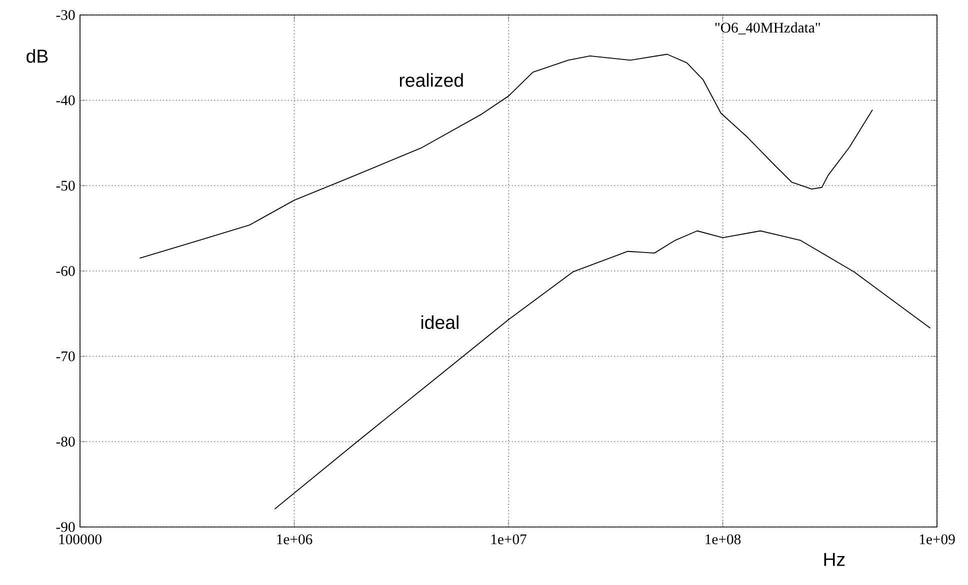 The width and height of the screenshot is (968, 585). Describe the element at coordinates (767, 28) in the screenshot. I see `annotation: "O6_40MHzdata"` at that location.